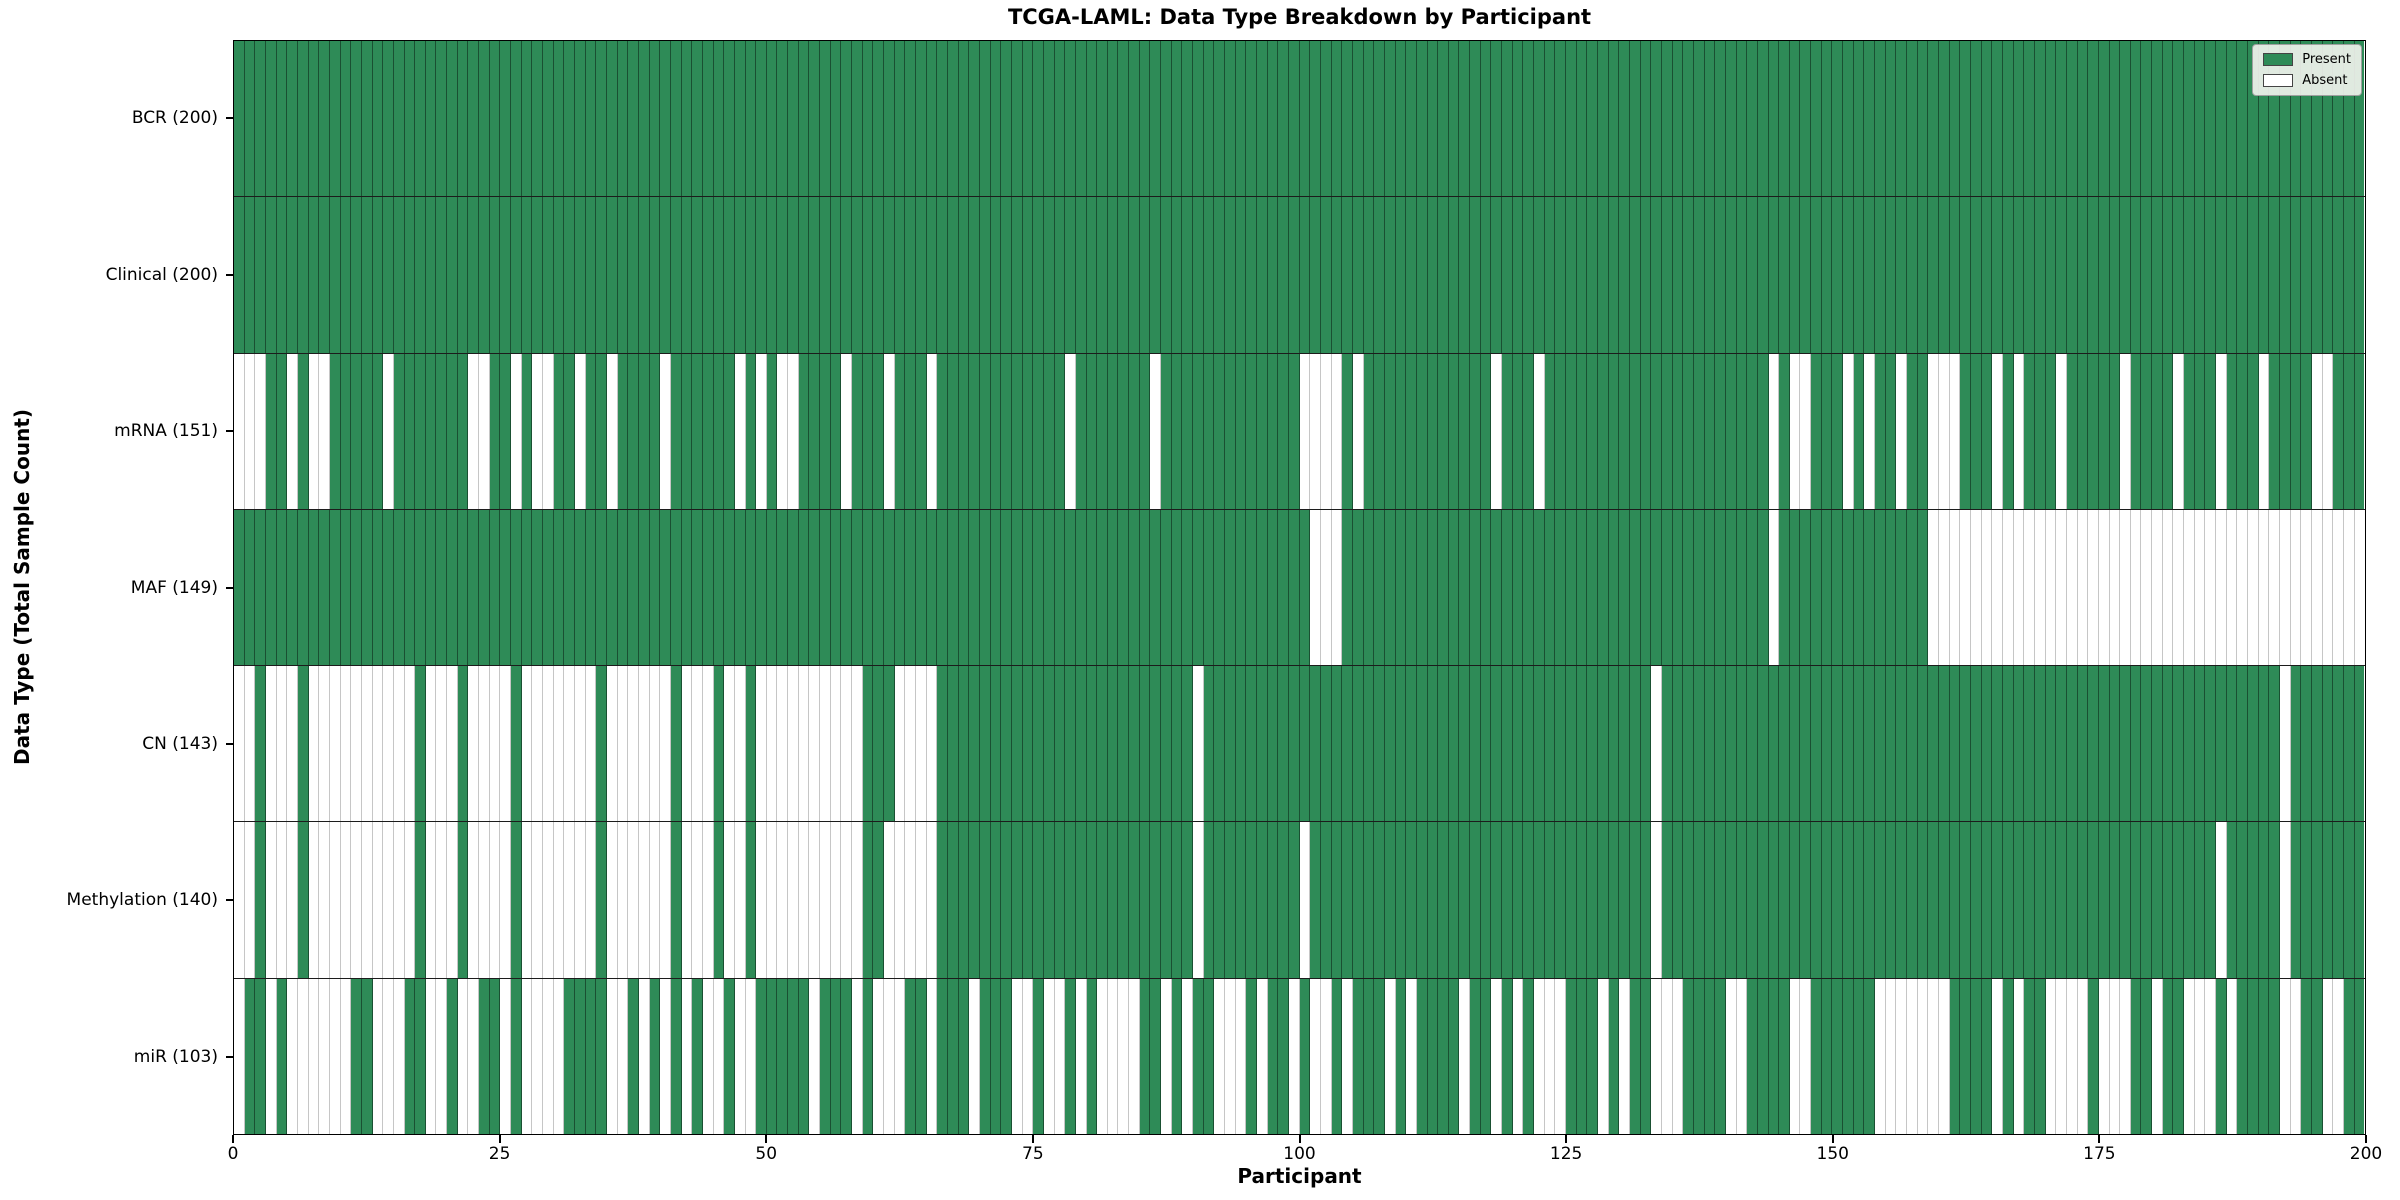  I want to click on x-tick-mark, so click(1299, 1139).